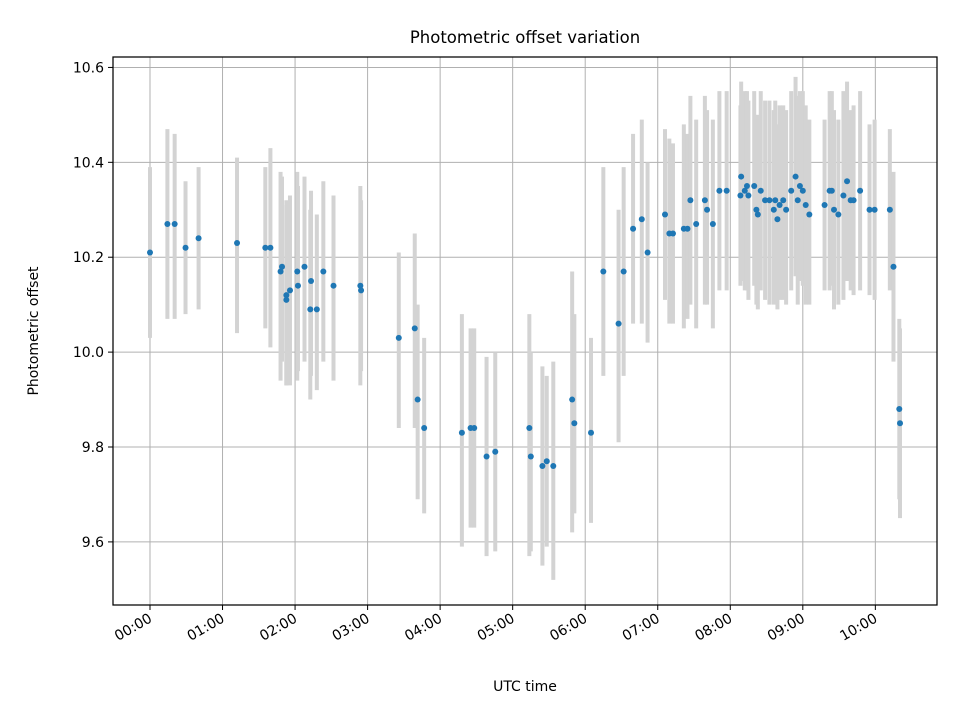  Describe the element at coordinates (525, 37) in the screenshot. I see `chart-title: Photometric offset variation` at that location.